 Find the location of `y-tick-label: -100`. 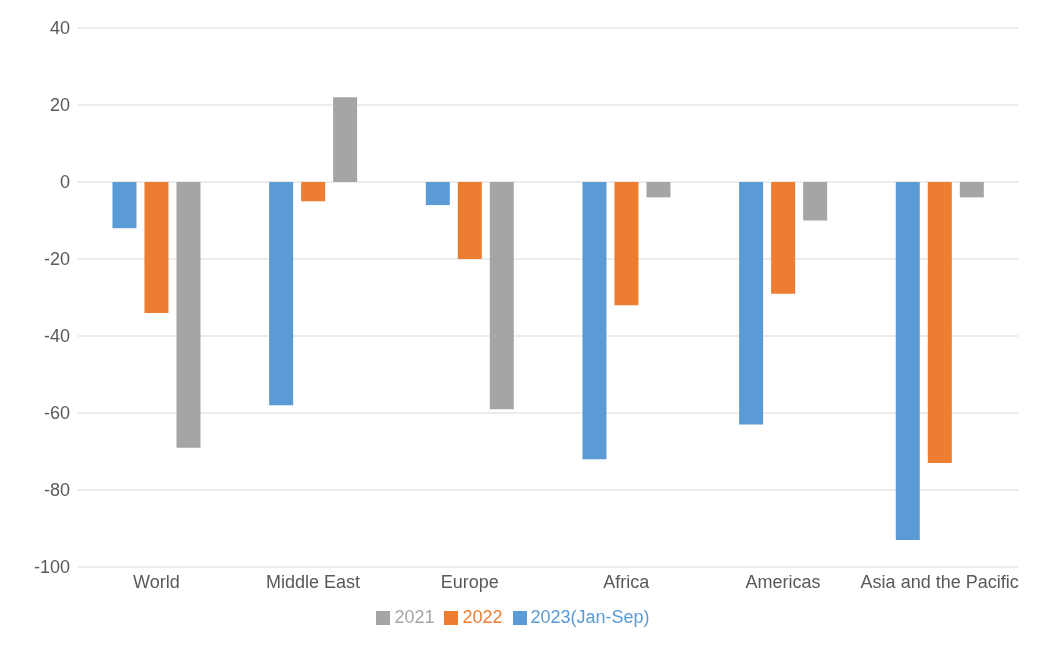

y-tick-label: -100 is located at coordinates (51, 567).